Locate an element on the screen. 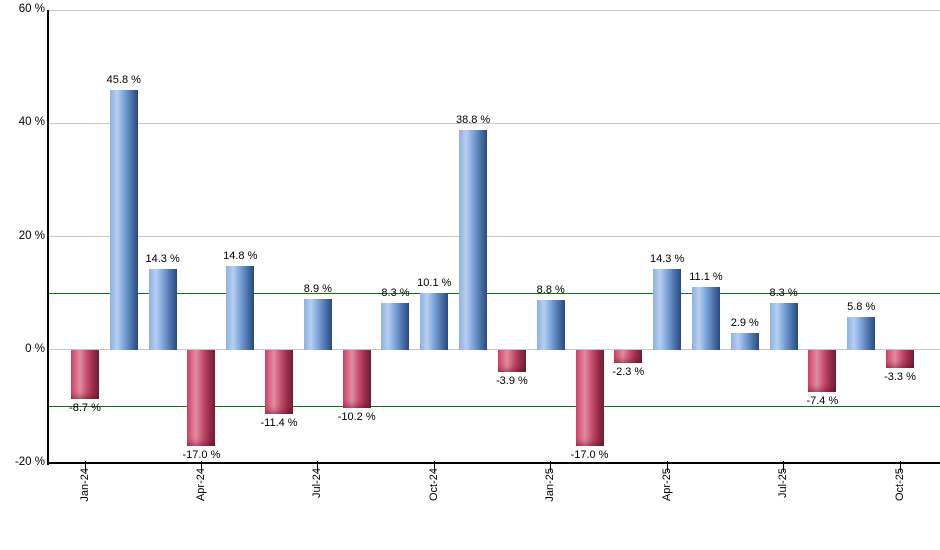 This screenshot has height=550, width=940. bar-value-label: 8.9 % is located at coordinates (317, 289).